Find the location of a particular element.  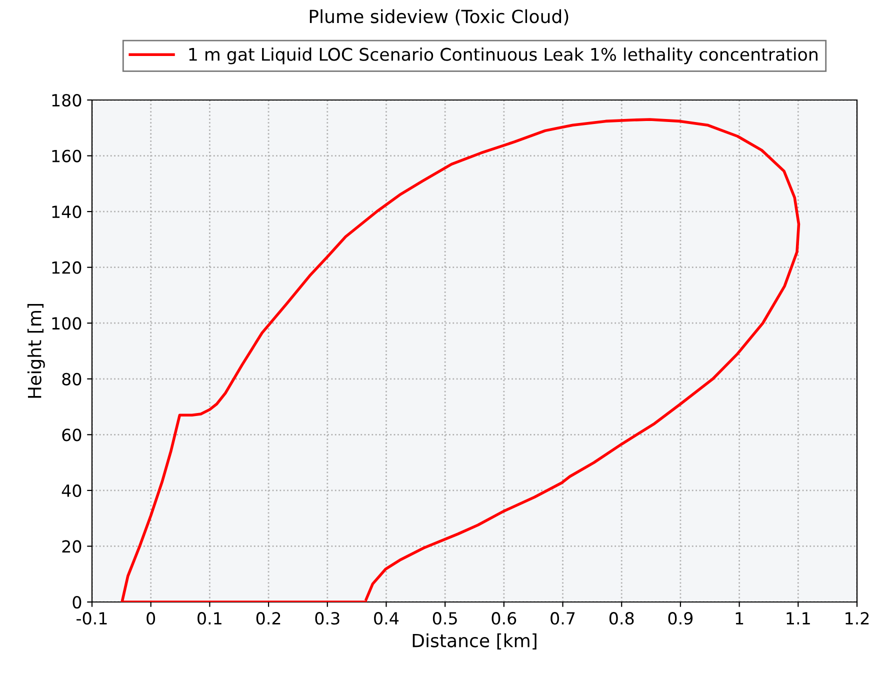

y-tick-label: 40 is located at coordinates (72, 491).